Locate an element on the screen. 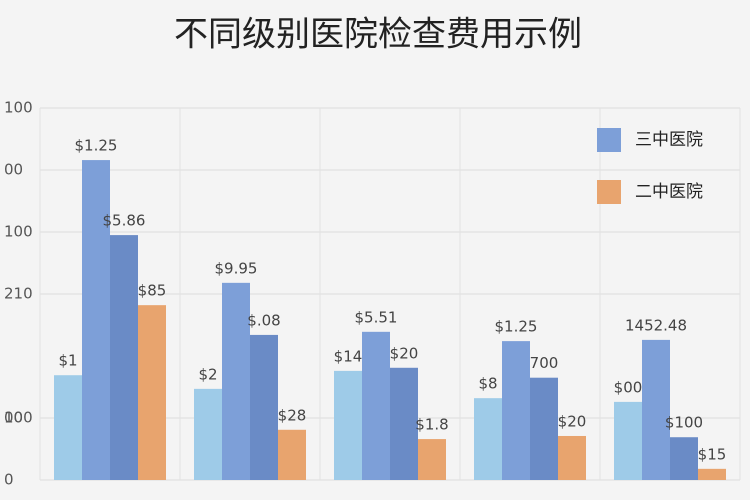 The width and height of the screenshot is (750, 500). value-label: $14 is located at coordinates (348, 356).